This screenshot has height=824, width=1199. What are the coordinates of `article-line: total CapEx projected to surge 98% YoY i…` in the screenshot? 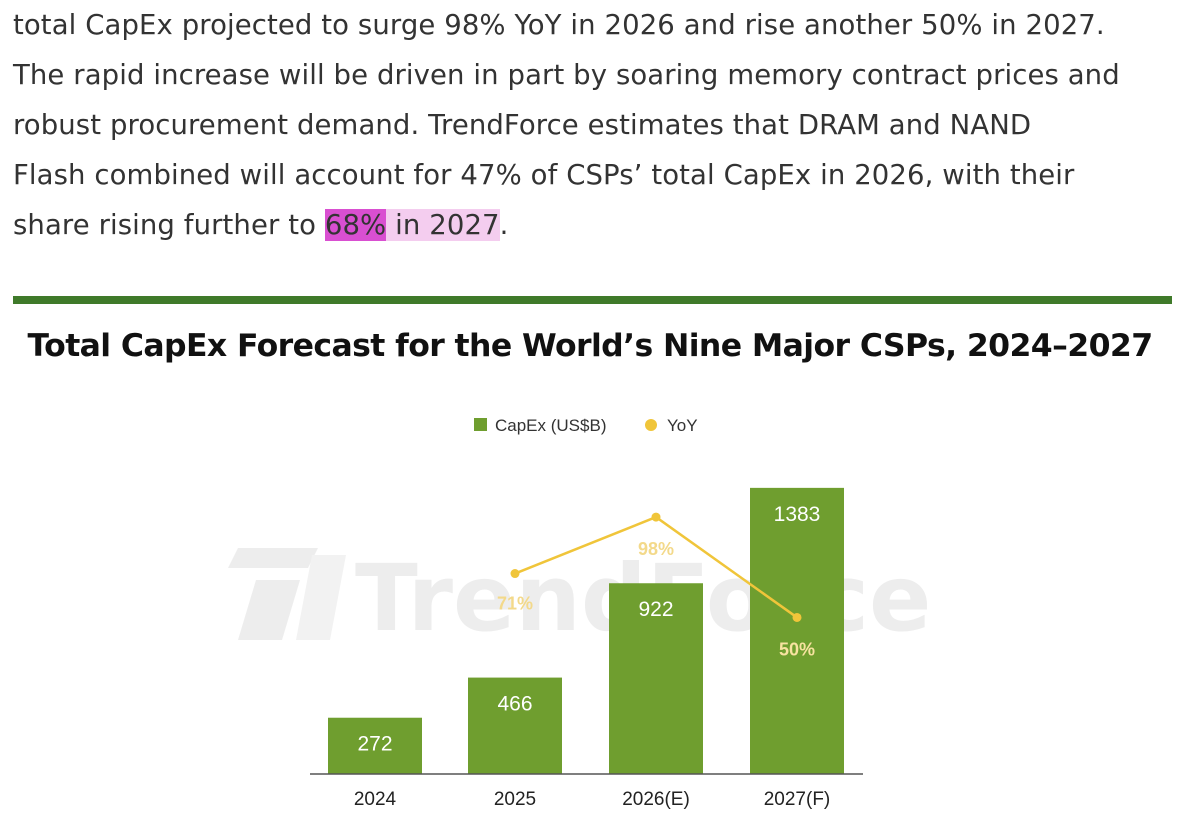 It's located at (559, 25).